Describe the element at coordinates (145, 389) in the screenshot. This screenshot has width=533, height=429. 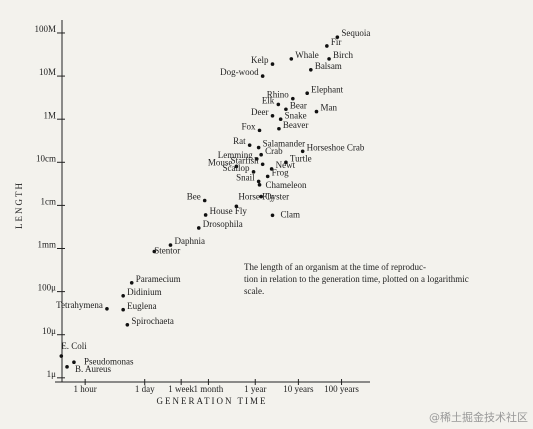
I see `x-tick-label: 1 day` at that location.